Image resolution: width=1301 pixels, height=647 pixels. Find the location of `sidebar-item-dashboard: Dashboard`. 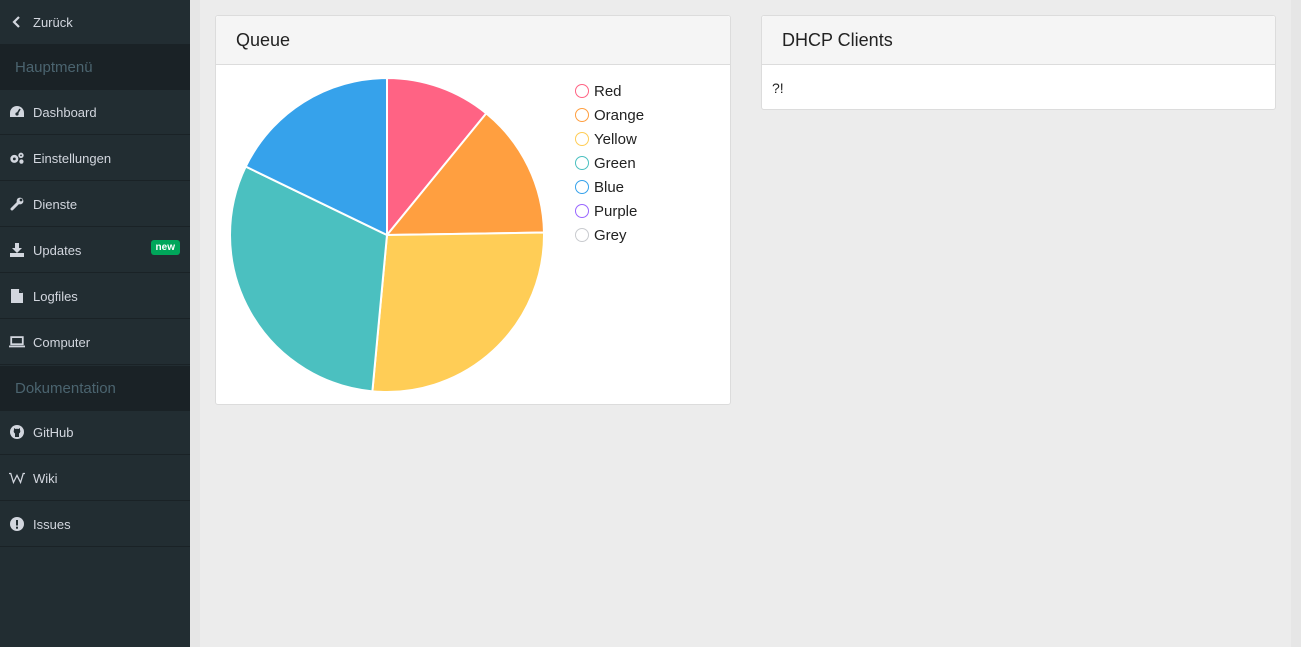

sidebar-item-dashboard: Dashboard is located at coordinates (95, 112).